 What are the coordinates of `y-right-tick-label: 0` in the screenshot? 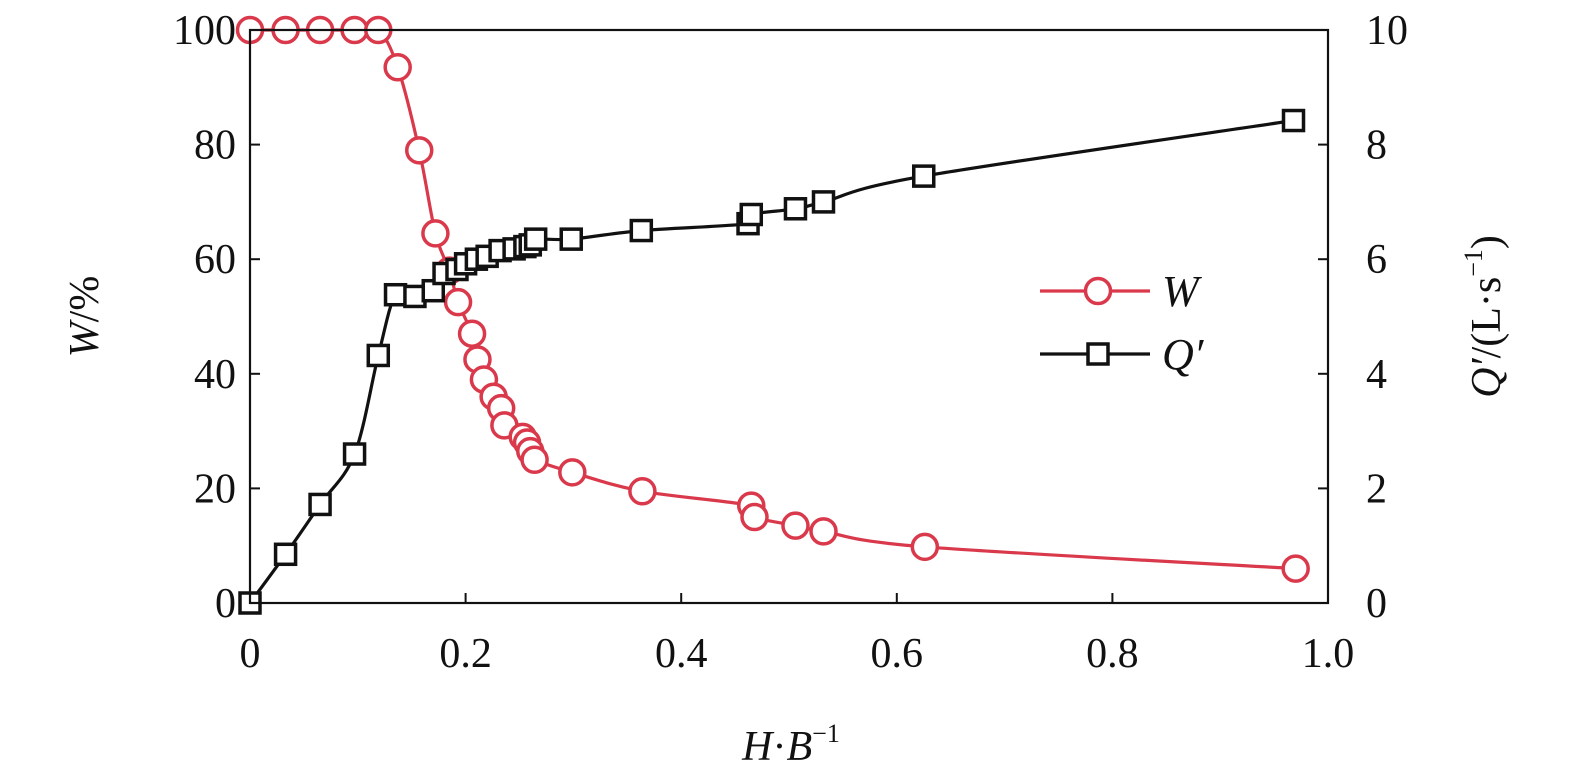 It's located at (1376, 604).